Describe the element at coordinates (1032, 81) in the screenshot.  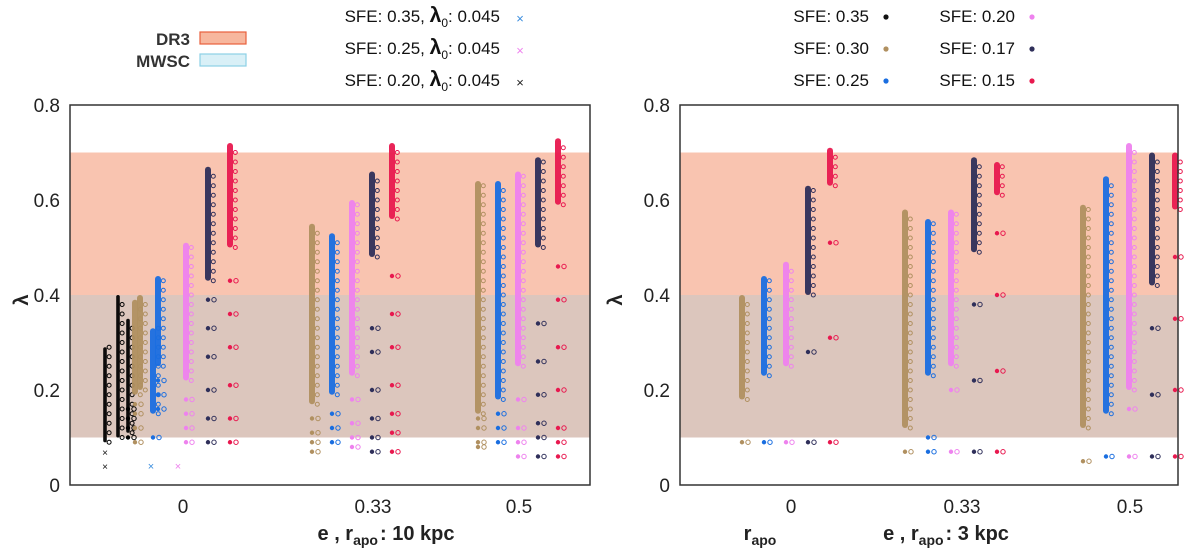
I see `legend-marker` at that location.